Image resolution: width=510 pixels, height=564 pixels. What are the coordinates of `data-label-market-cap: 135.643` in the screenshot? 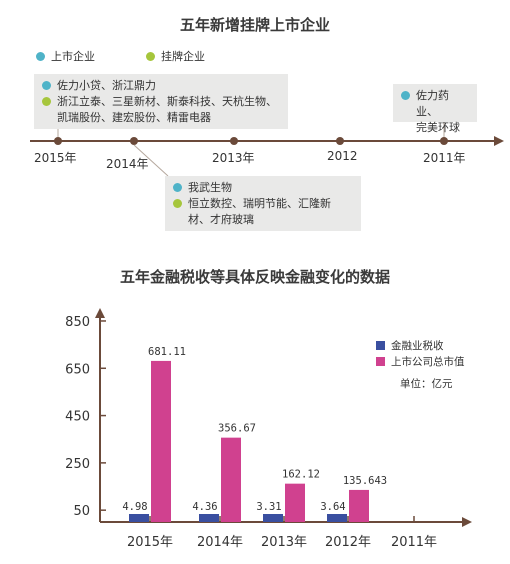 It's located at (365, 481).